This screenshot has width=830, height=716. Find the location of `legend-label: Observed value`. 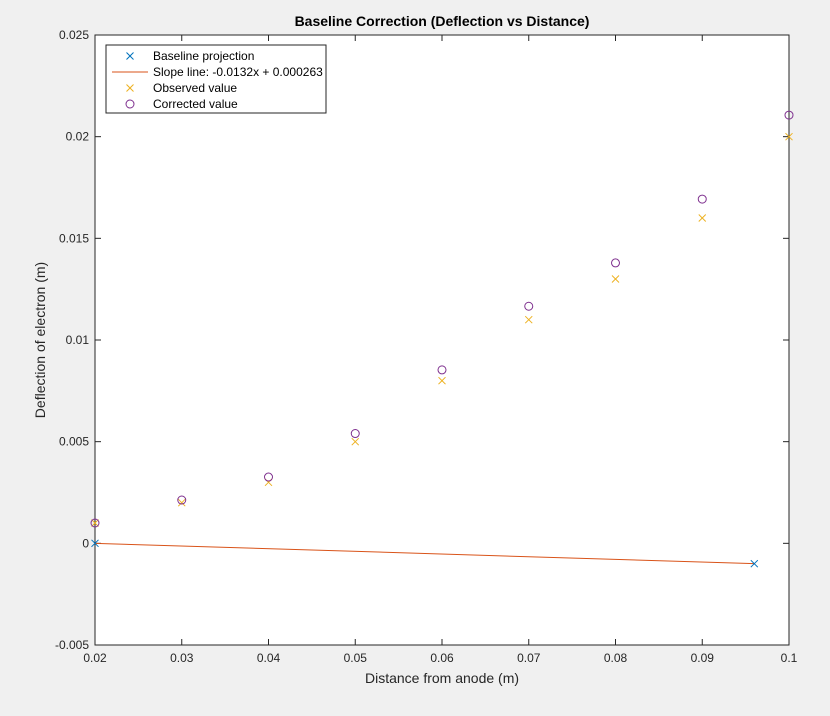

legend-label: Observed value is located at coordinates (195, 88).